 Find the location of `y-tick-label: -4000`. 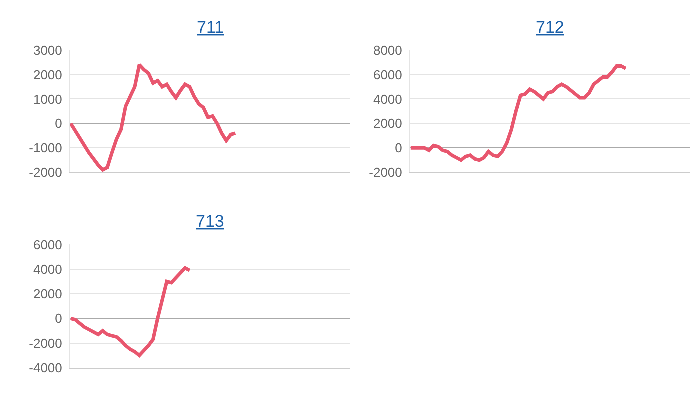

y-tick-label: -4000 is located at coordinates (45, 368).